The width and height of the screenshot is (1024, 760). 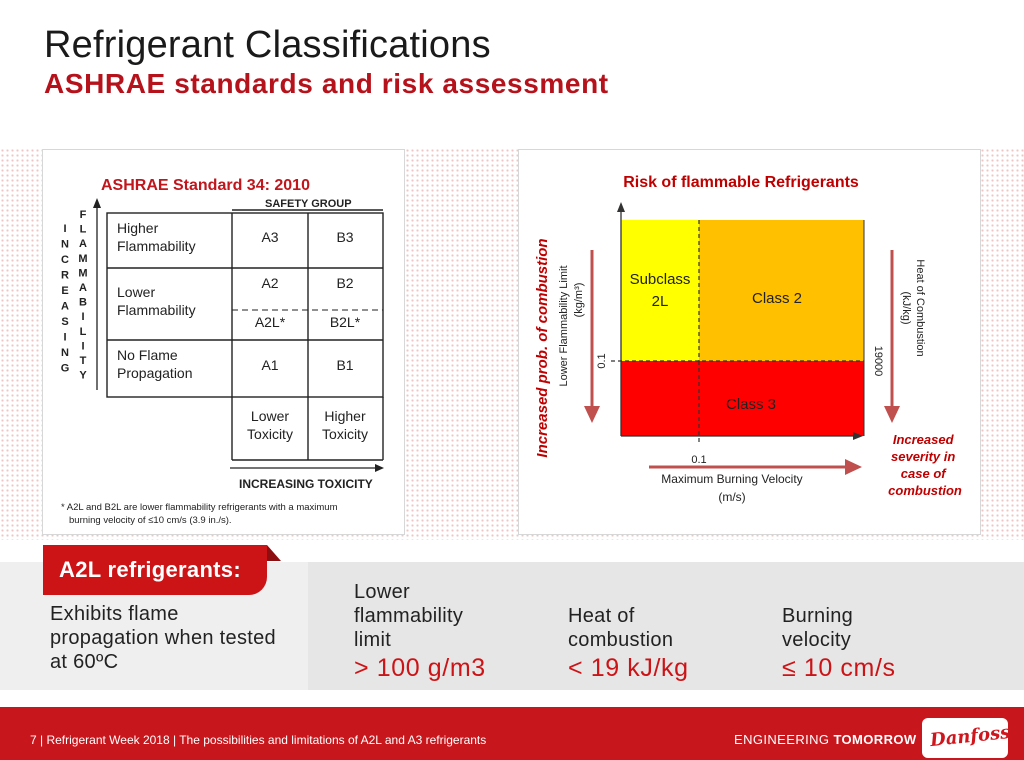 I want to click on subclass-2l-label: Subclass 2L, so click(x=660, y=290).